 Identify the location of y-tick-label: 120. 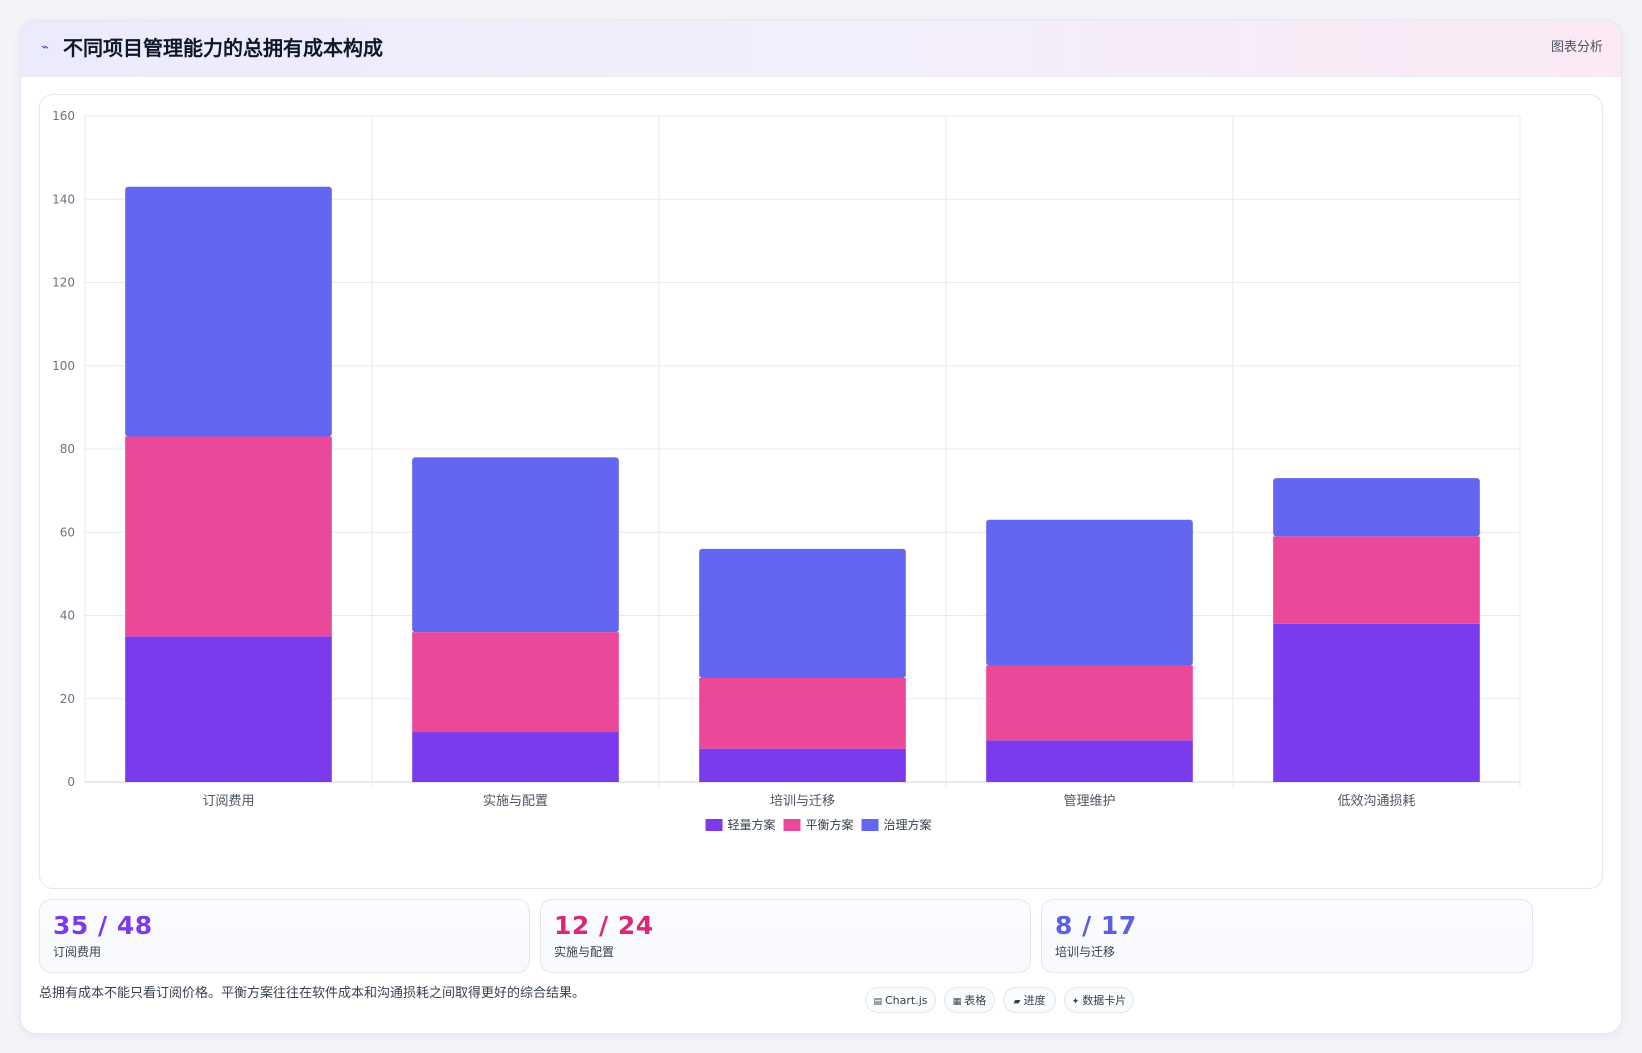
(63, 283).